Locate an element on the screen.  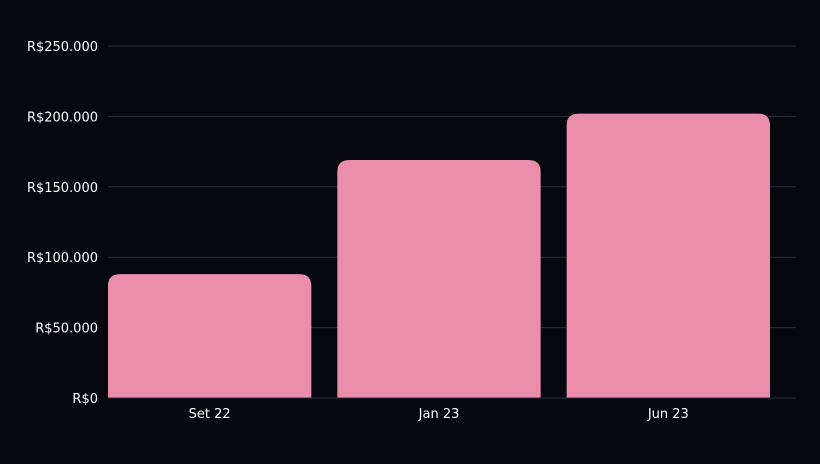
x-tick-label: Jun 23 is located at coordinates (668, 414).